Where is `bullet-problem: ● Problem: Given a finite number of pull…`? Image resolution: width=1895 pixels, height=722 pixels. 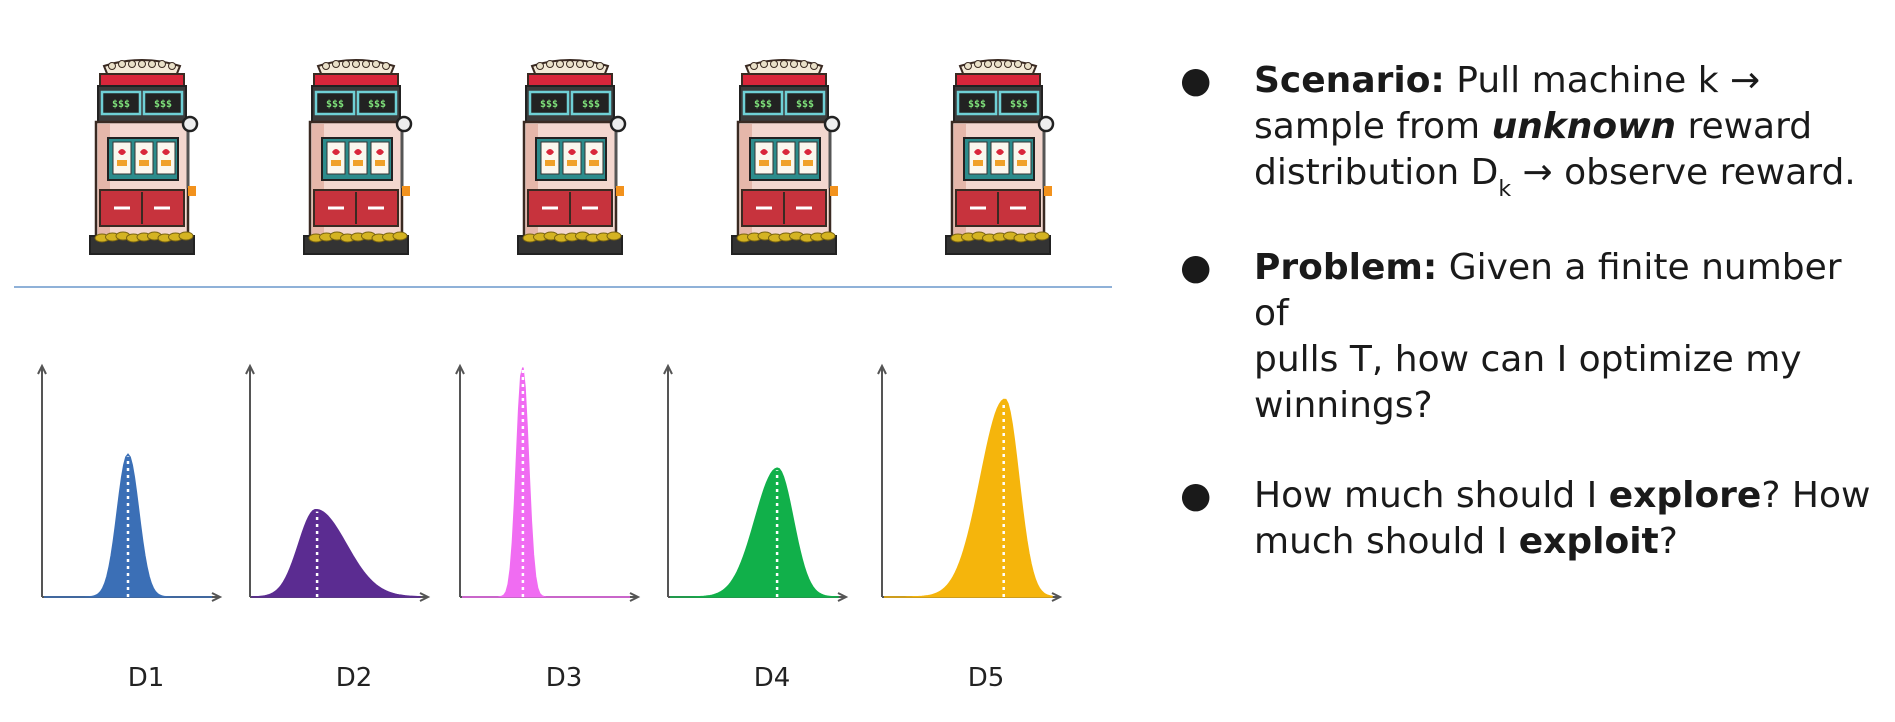 bullet-problem: ● Problem: Given a finite number of pull… is located at coordinates (1530, 337).